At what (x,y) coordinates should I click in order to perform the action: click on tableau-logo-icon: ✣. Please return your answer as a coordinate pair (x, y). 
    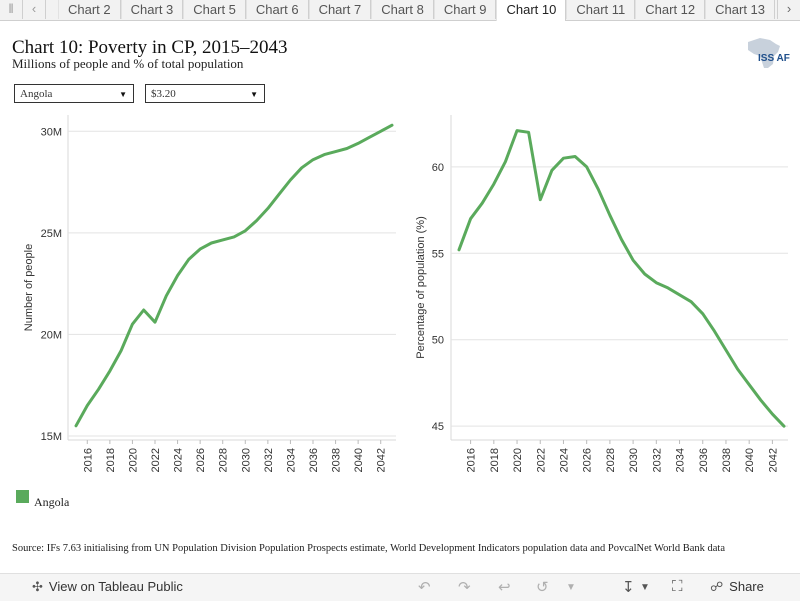
    Looking at the image, I should click on (37, 586).